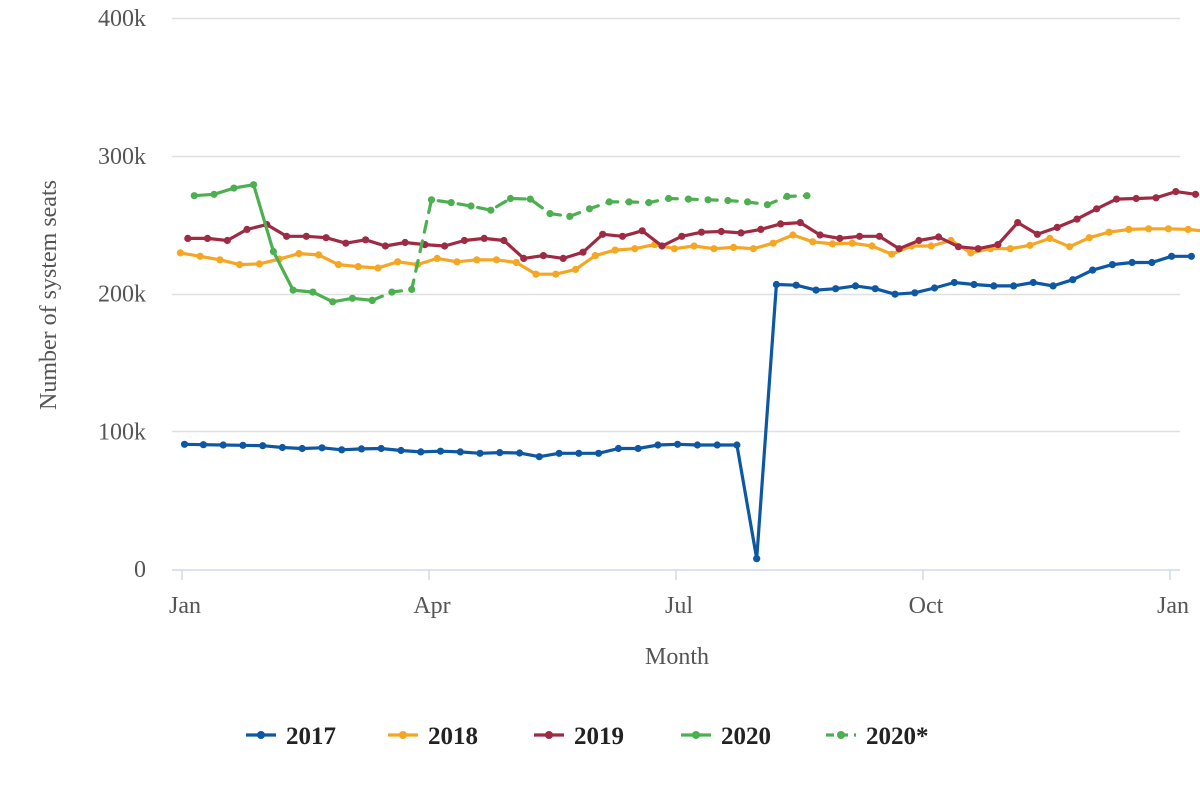 The image size is (1200, 800). Describe the element at coordinates (679, 606) in the screenshot. I see `x-tick-label: Jul` at that location.